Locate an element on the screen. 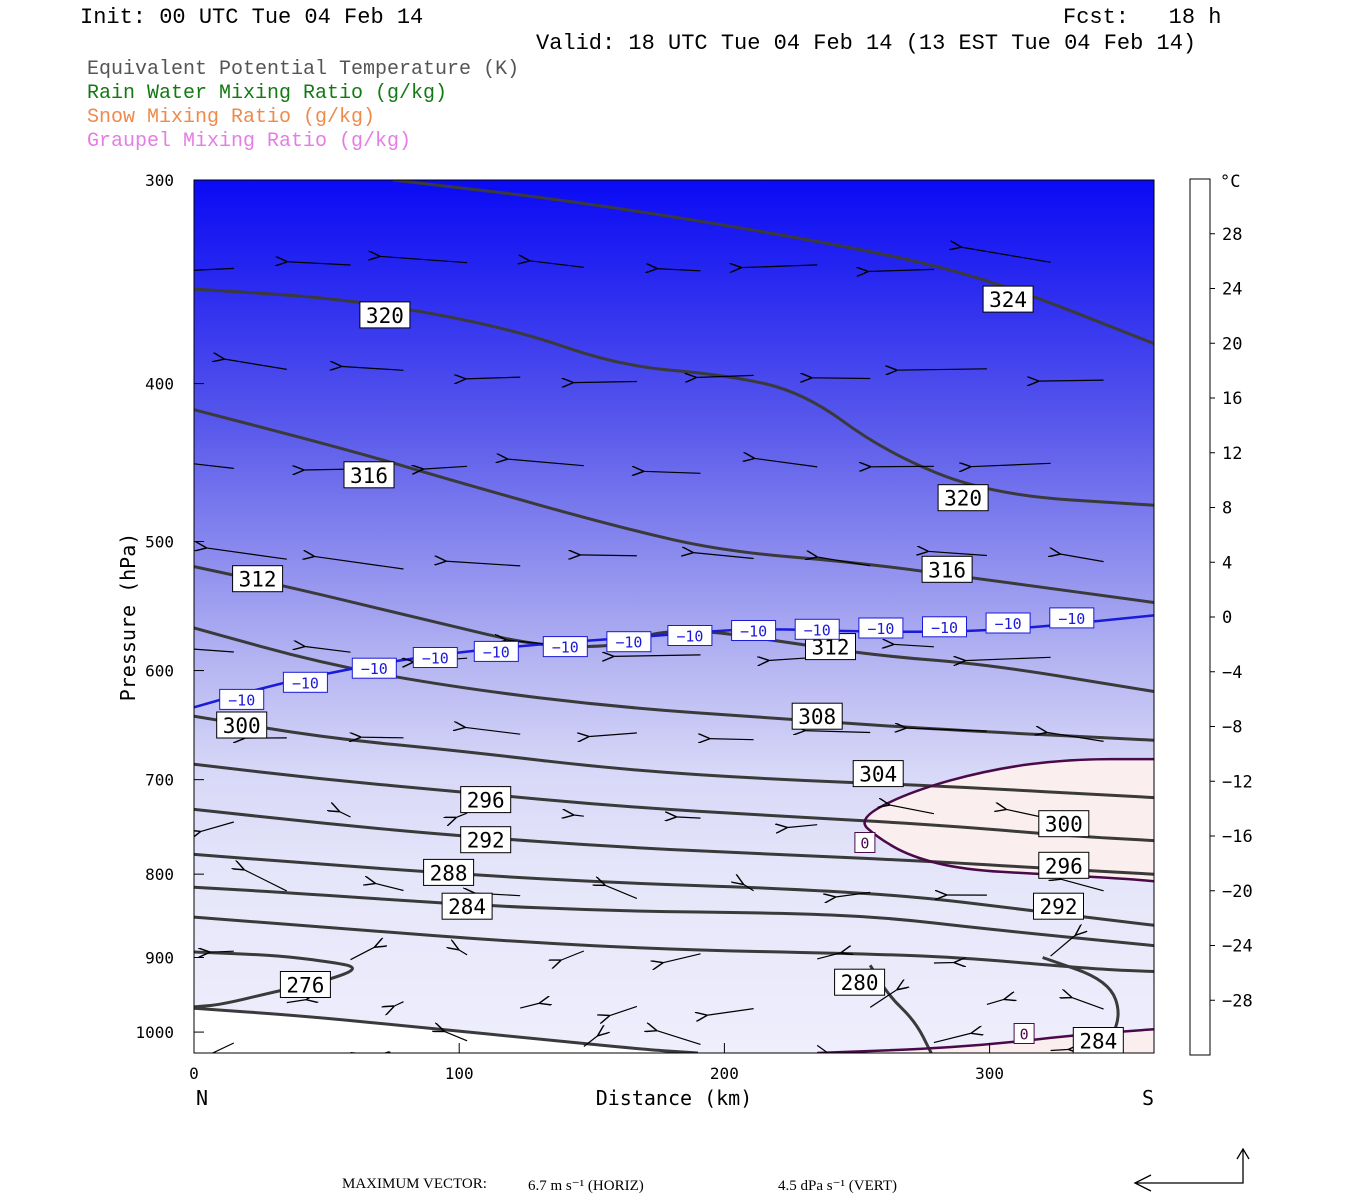  x-axis-label: Distance (km) is located at coordinates (674, 1098).